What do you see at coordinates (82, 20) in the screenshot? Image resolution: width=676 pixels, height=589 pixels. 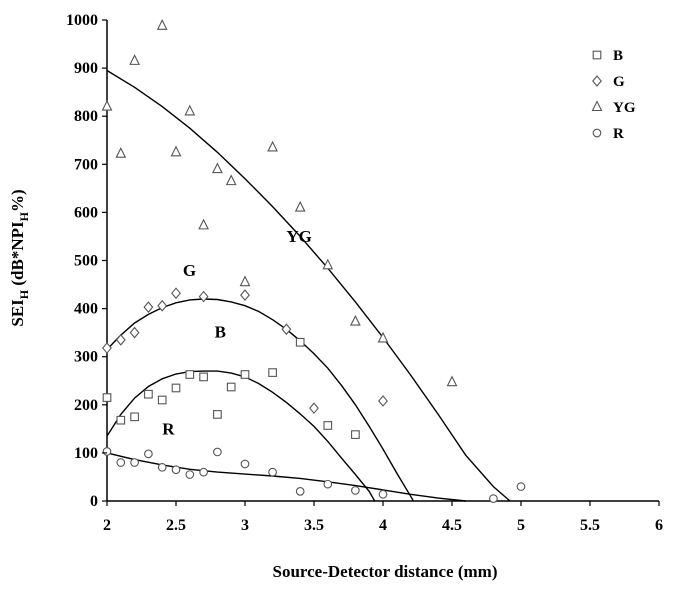 I see `y-tick-label: 1000` at bounding box center [82, 20].